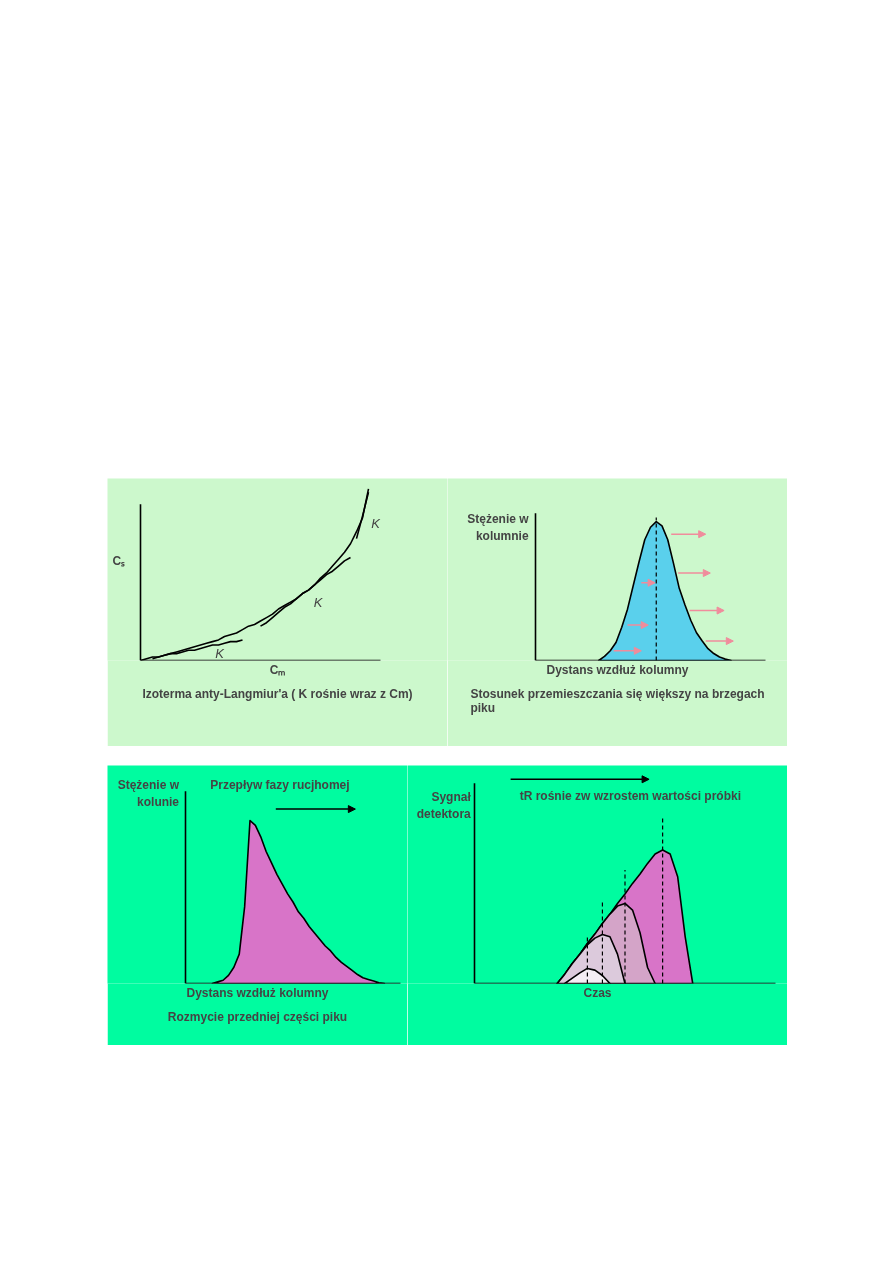  What do you see at coordinates (498, 527) in the screenshot?
I see `y-axis-title: Stężenie w kolumnie` at bounding box center [498, 527].